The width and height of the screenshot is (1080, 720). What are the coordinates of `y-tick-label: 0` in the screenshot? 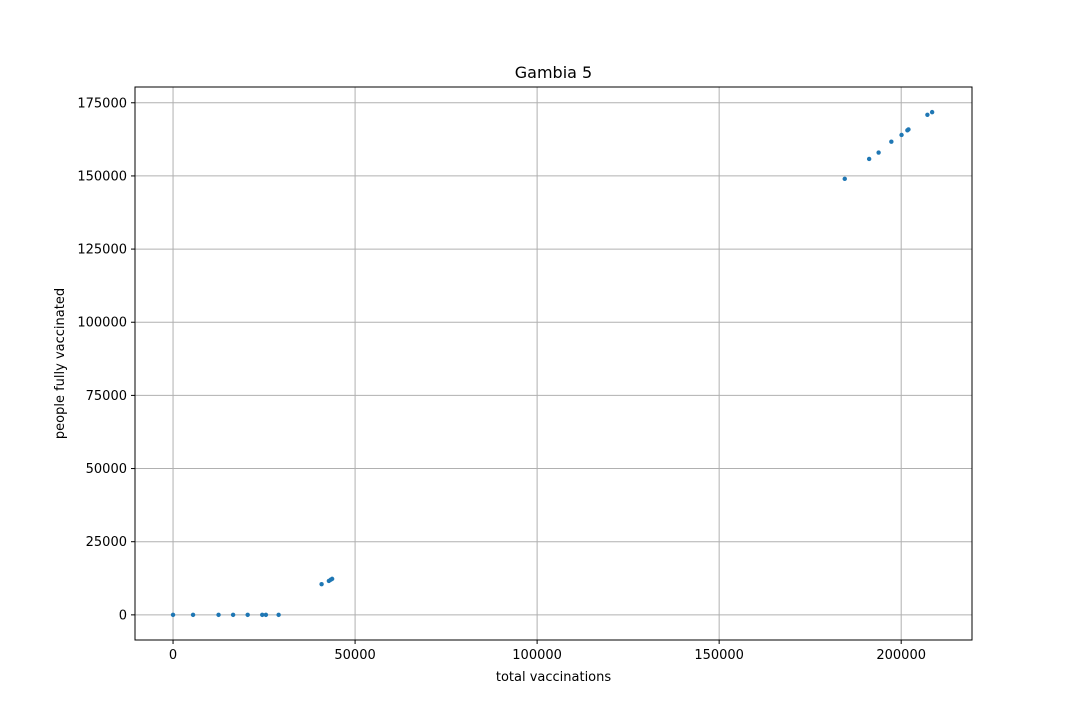 It's located at (123, 615).